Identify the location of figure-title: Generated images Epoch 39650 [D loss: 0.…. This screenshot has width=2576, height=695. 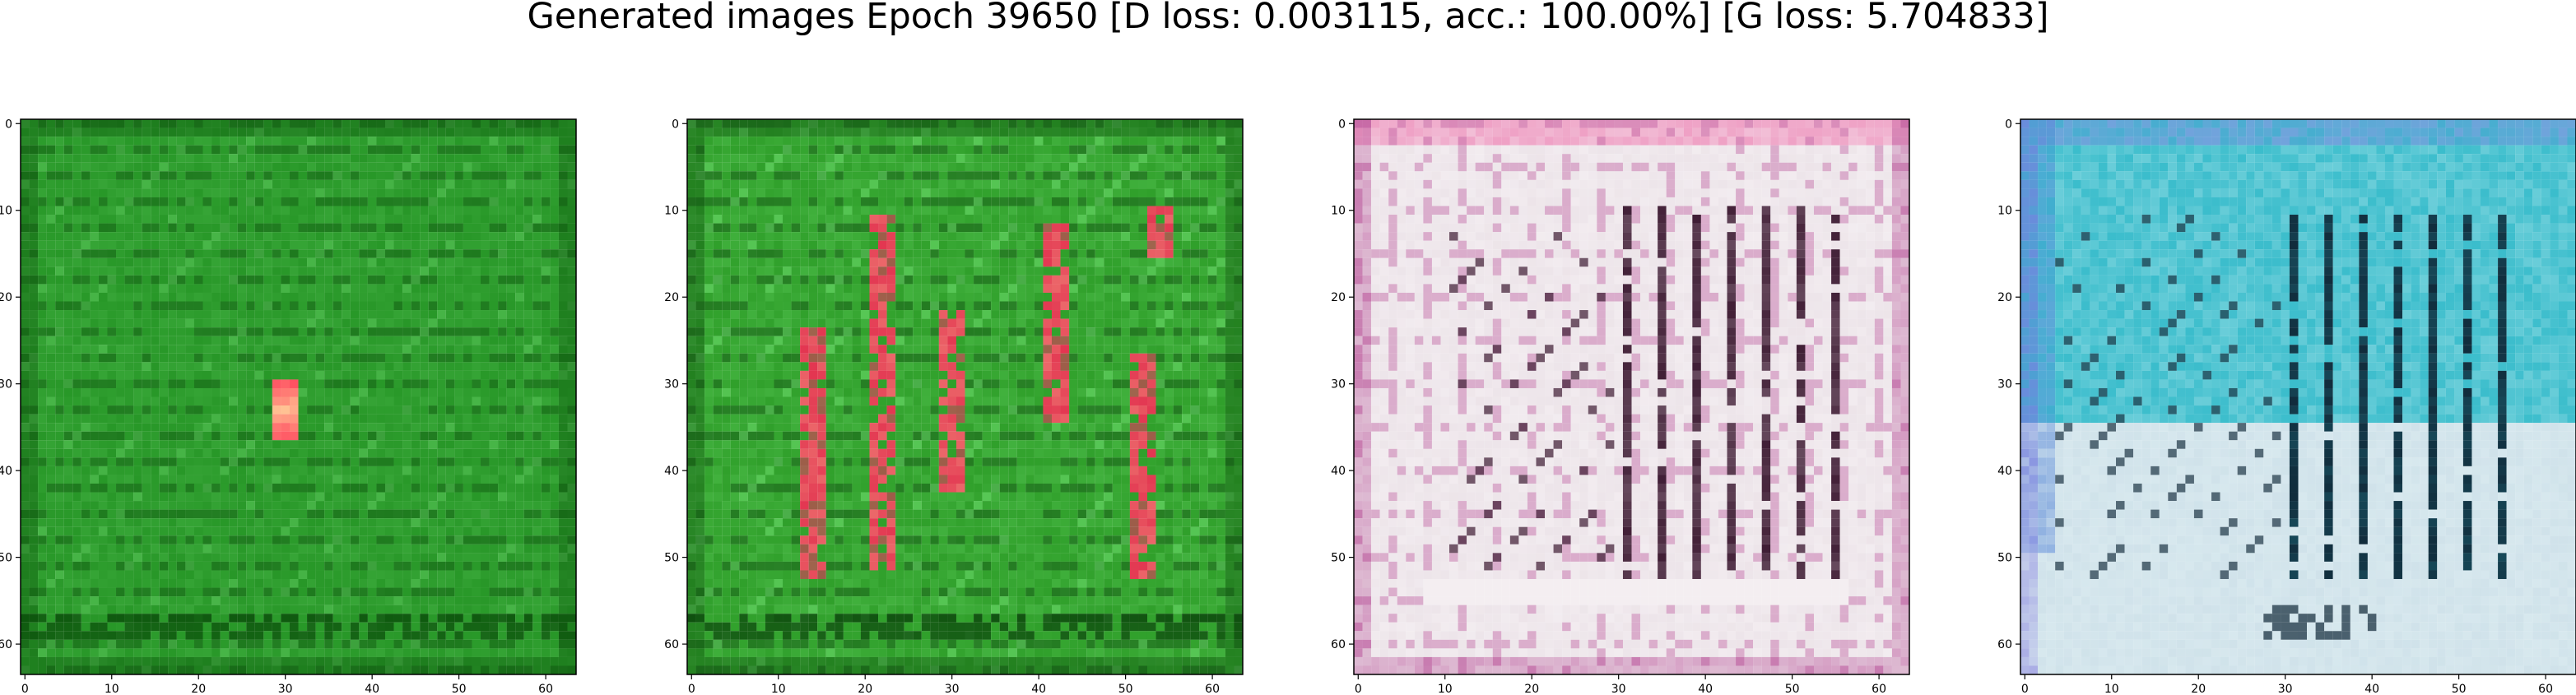
(1288, 18).